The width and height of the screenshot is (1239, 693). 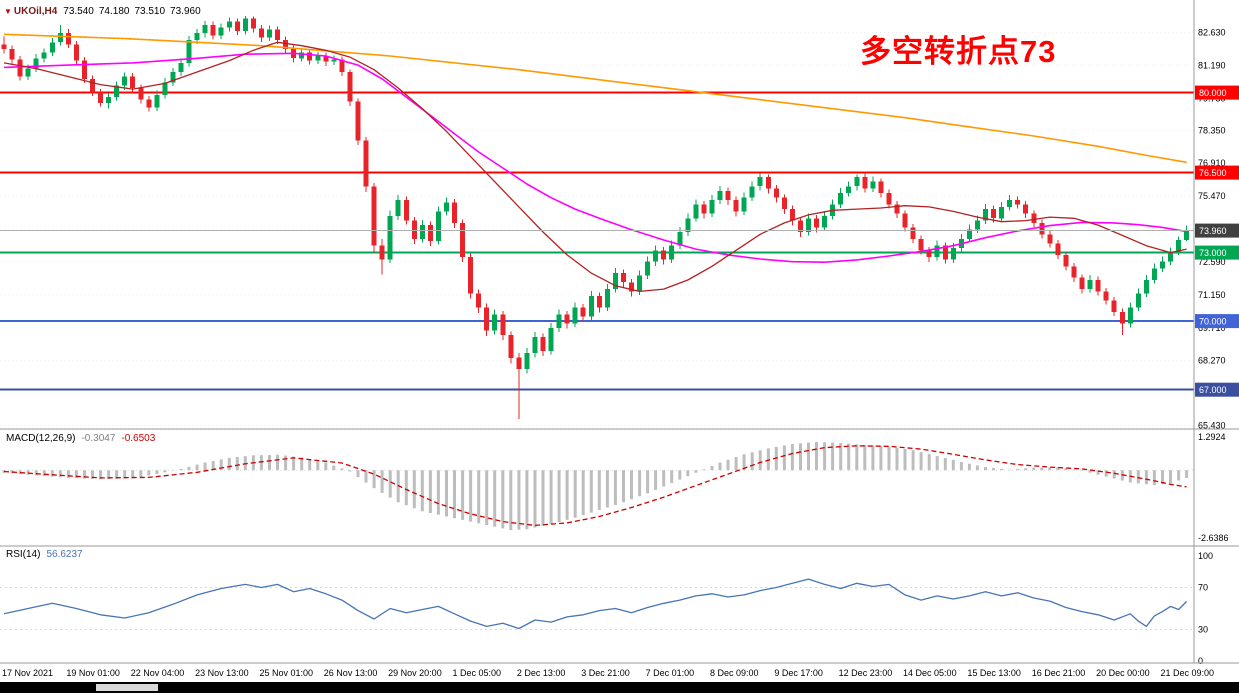 I want to click on quote-close: 73.960, so click(x=185, y=11).